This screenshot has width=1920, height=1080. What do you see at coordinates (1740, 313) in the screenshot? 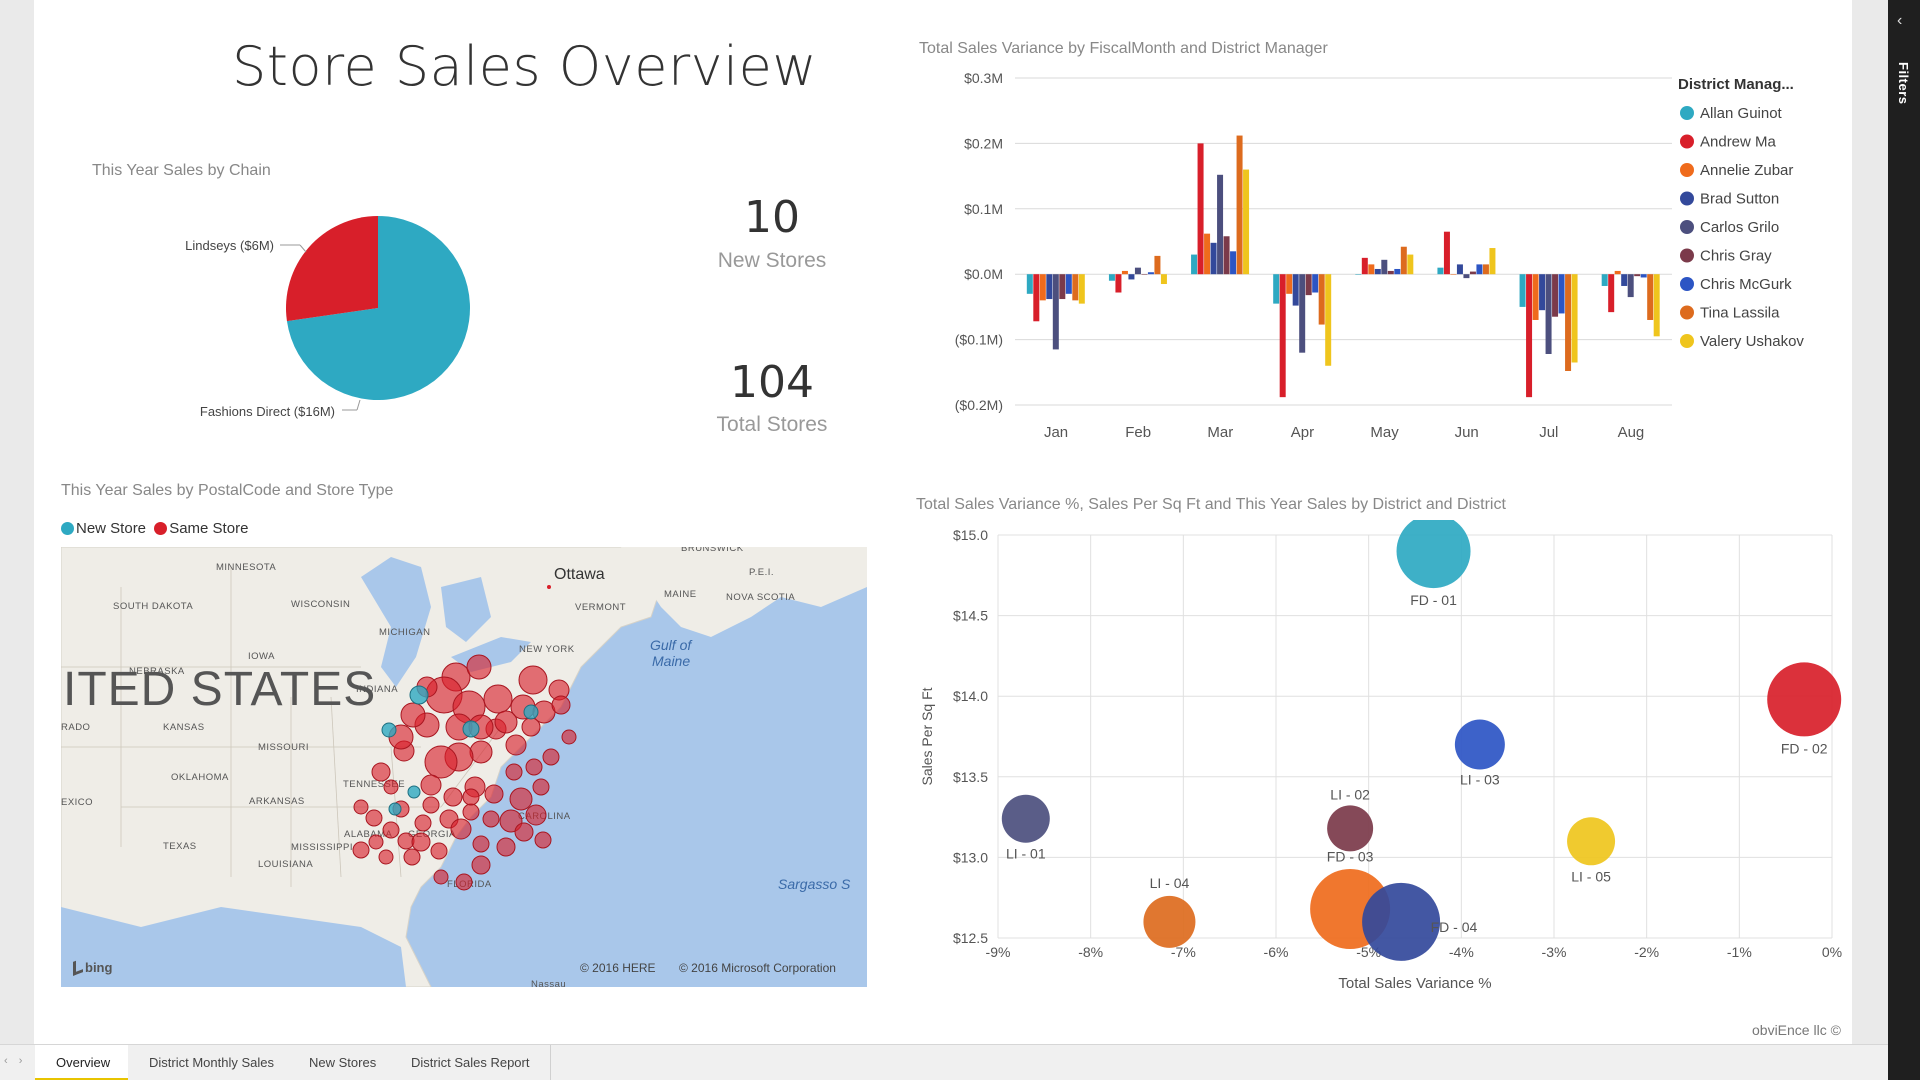
I see `bar-legend-label-7: Tina Lassila` at bounding box center [1740, 313].